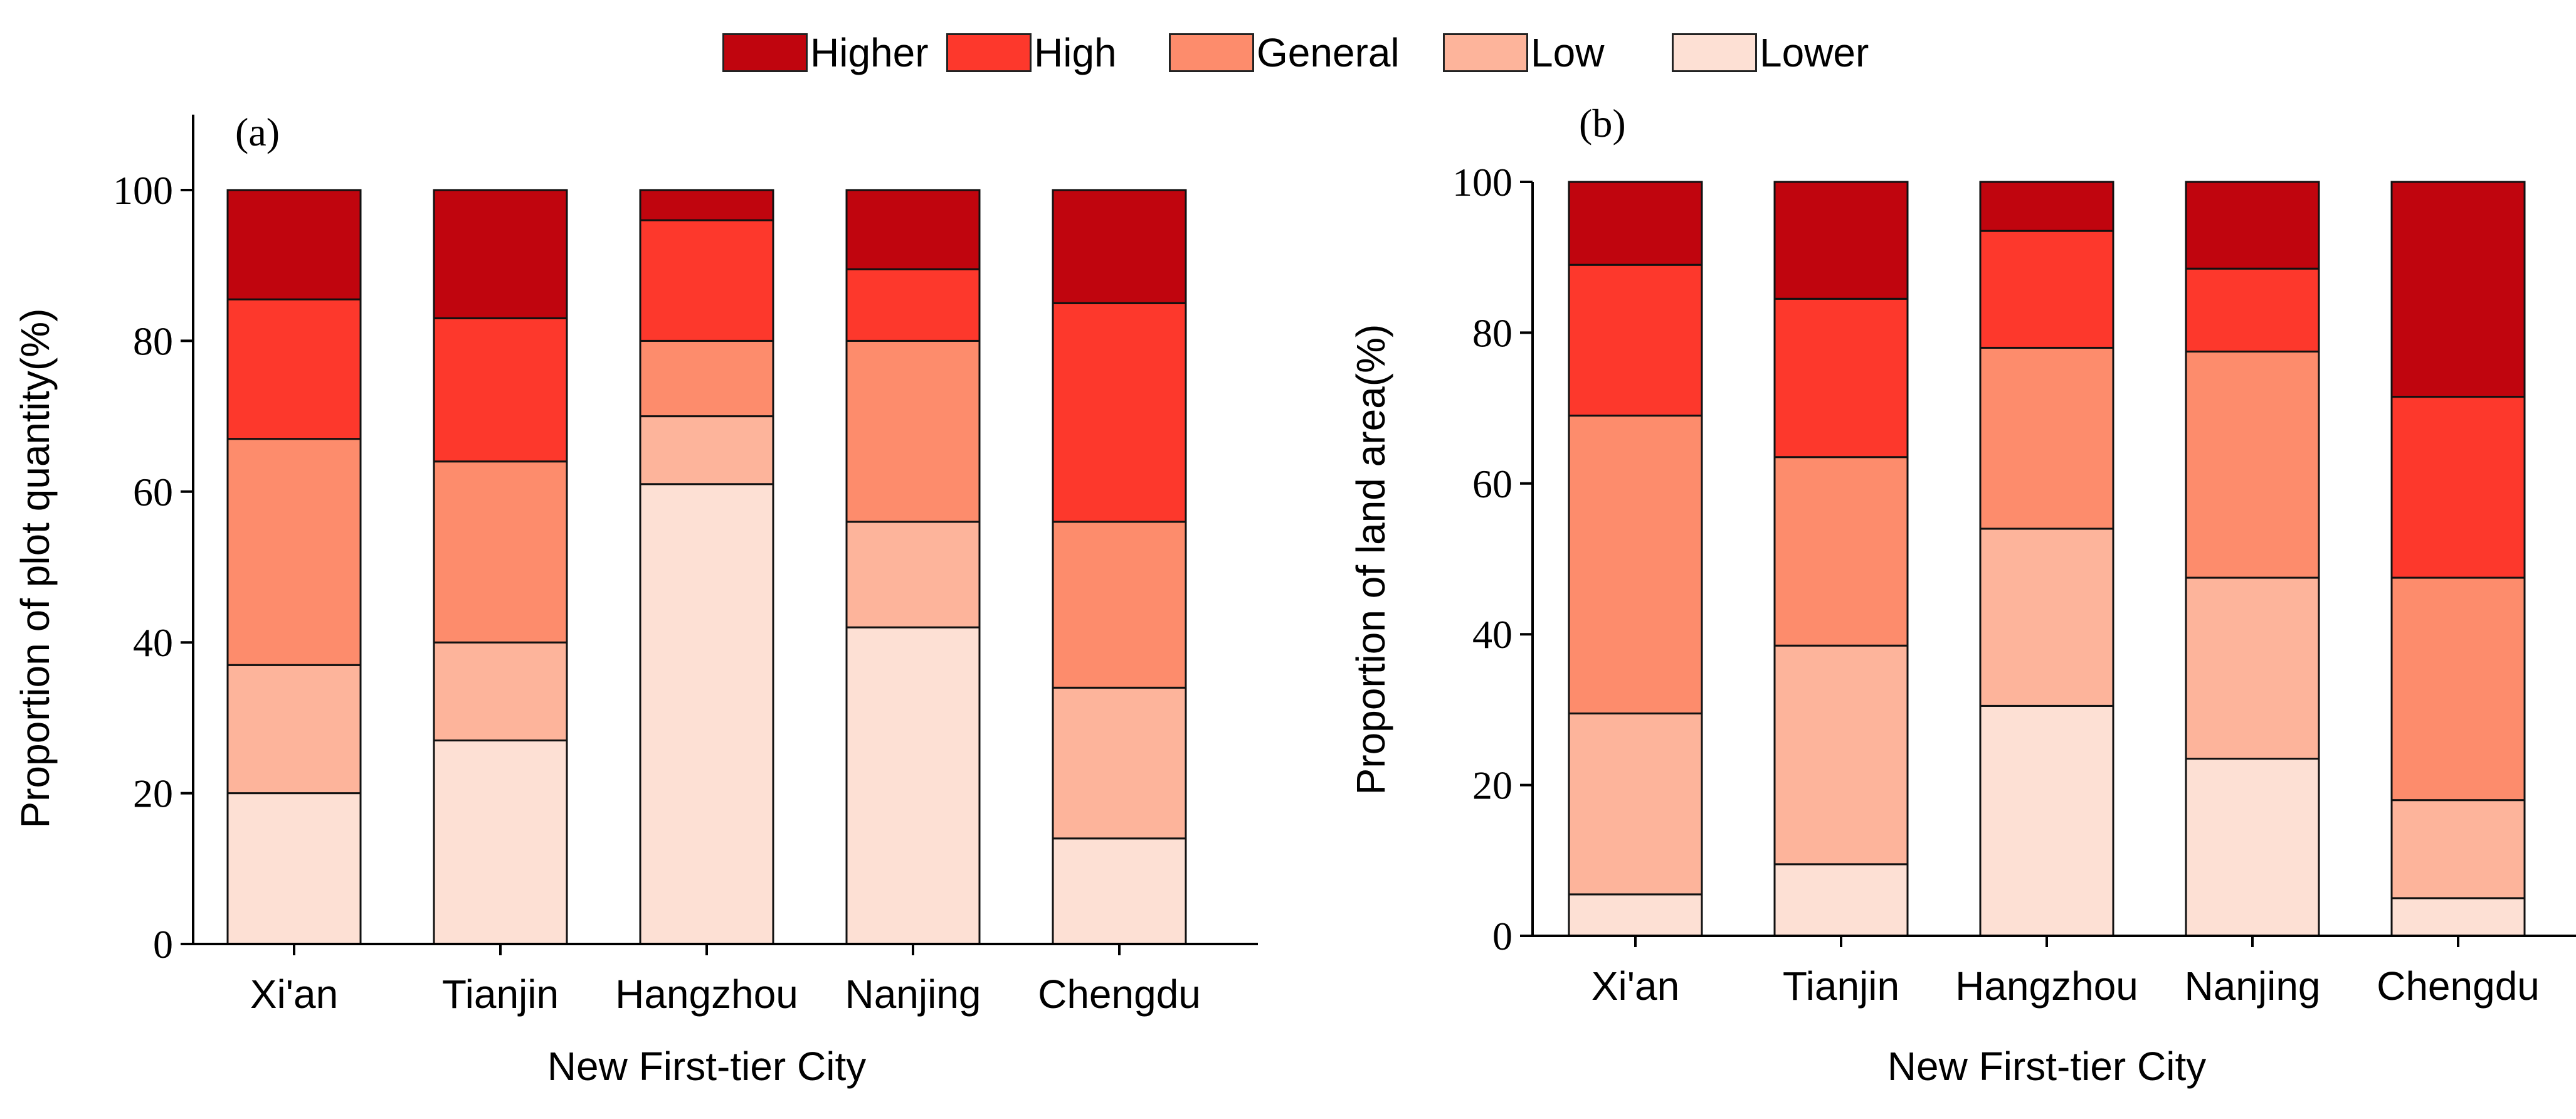  What do you see at coordinates (706, 378) in the screenshot?
I see `bar-segment-a-hangzhou-general` at bounding box center [706, 378].